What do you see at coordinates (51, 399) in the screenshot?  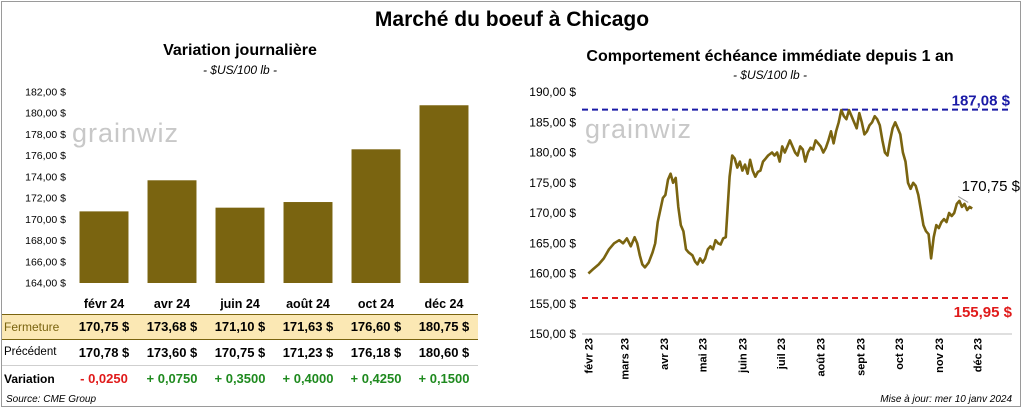 I see `source-note: Source: CME Group` at bounding box center [51, 399].